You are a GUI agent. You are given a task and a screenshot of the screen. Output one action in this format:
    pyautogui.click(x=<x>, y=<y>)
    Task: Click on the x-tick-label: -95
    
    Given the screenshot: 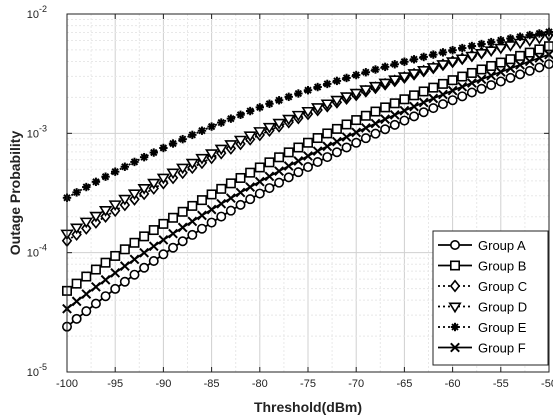 What is the action you would take?
    pyautogui.click(x=115, y=384)
    